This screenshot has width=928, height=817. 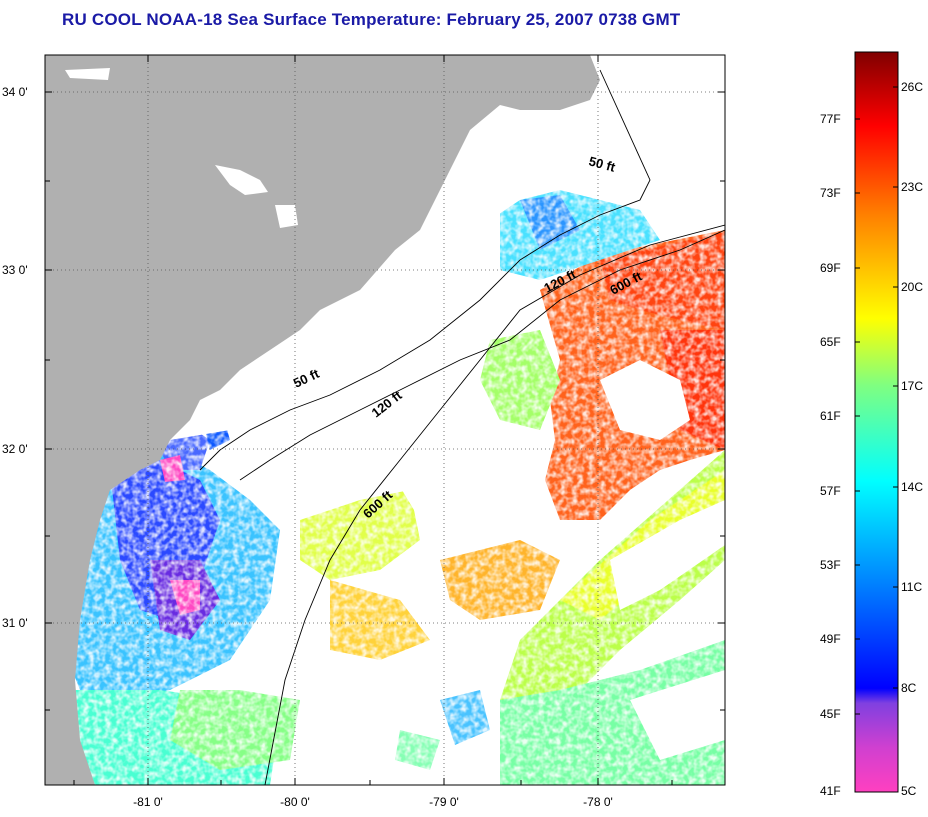 I want to click on lat-label: 31 0', so click(x=15, y=623).